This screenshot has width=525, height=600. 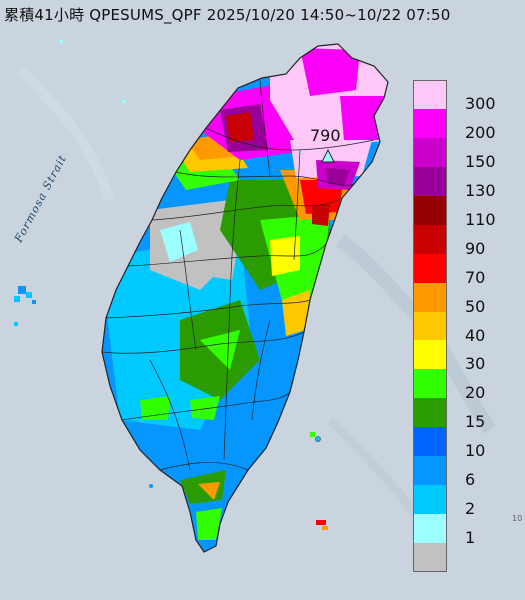 What do you see at coordinates (480, 132) in the screenshot?
I see `legend-label: 200` at bounding box center [480, 132].